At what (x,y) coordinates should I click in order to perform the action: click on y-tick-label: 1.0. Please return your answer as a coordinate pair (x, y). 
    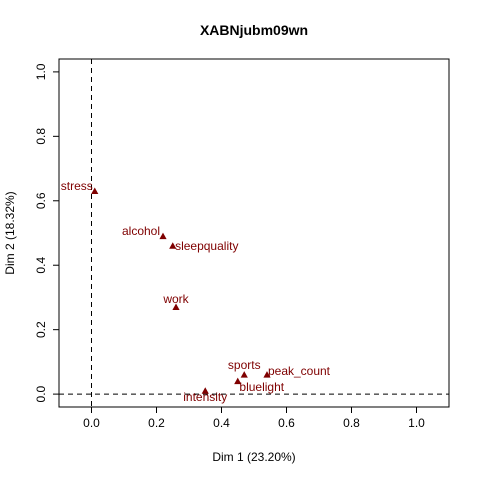
    Looking at the image, I should click on (41, 71).